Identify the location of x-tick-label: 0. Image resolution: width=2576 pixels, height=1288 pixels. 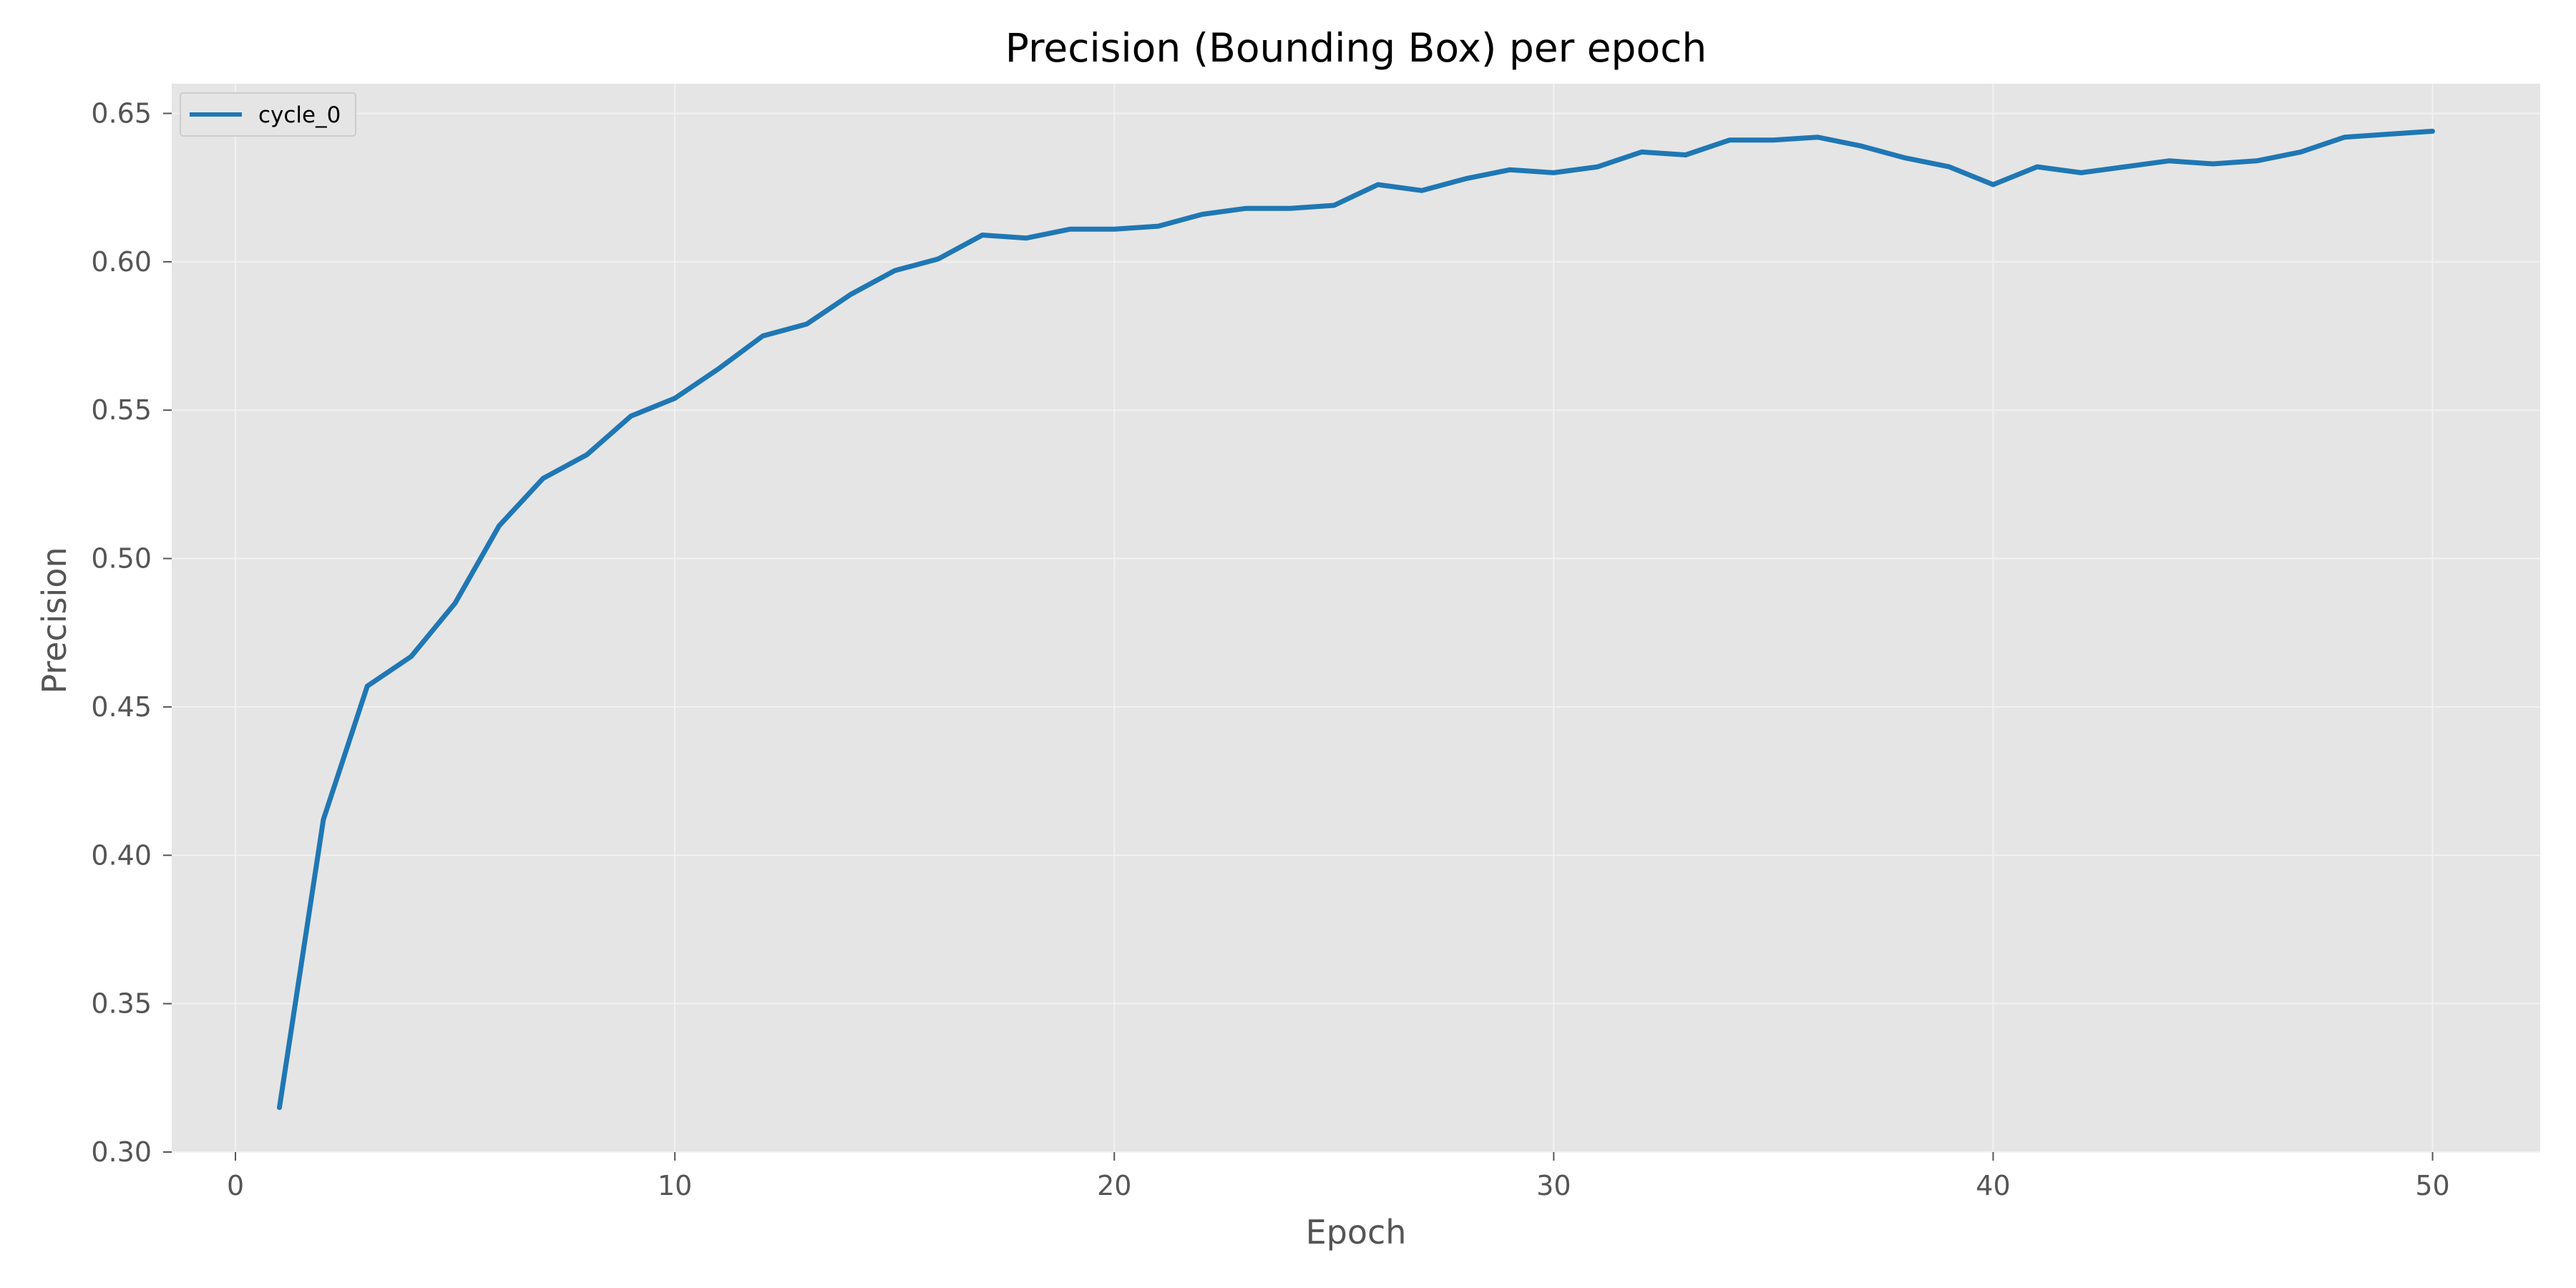
(235, 1185).